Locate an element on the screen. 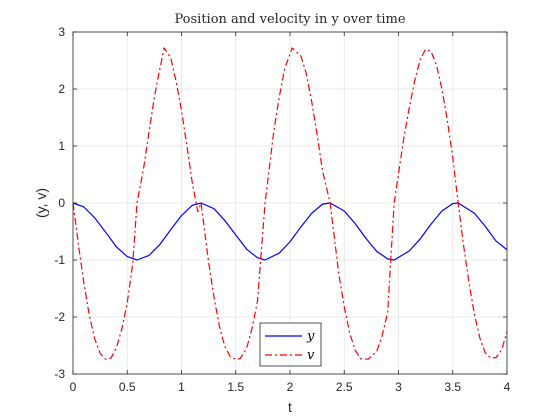 The image size is (560, 420). y-tick-label: -2 is located at coordinates (59, 317).